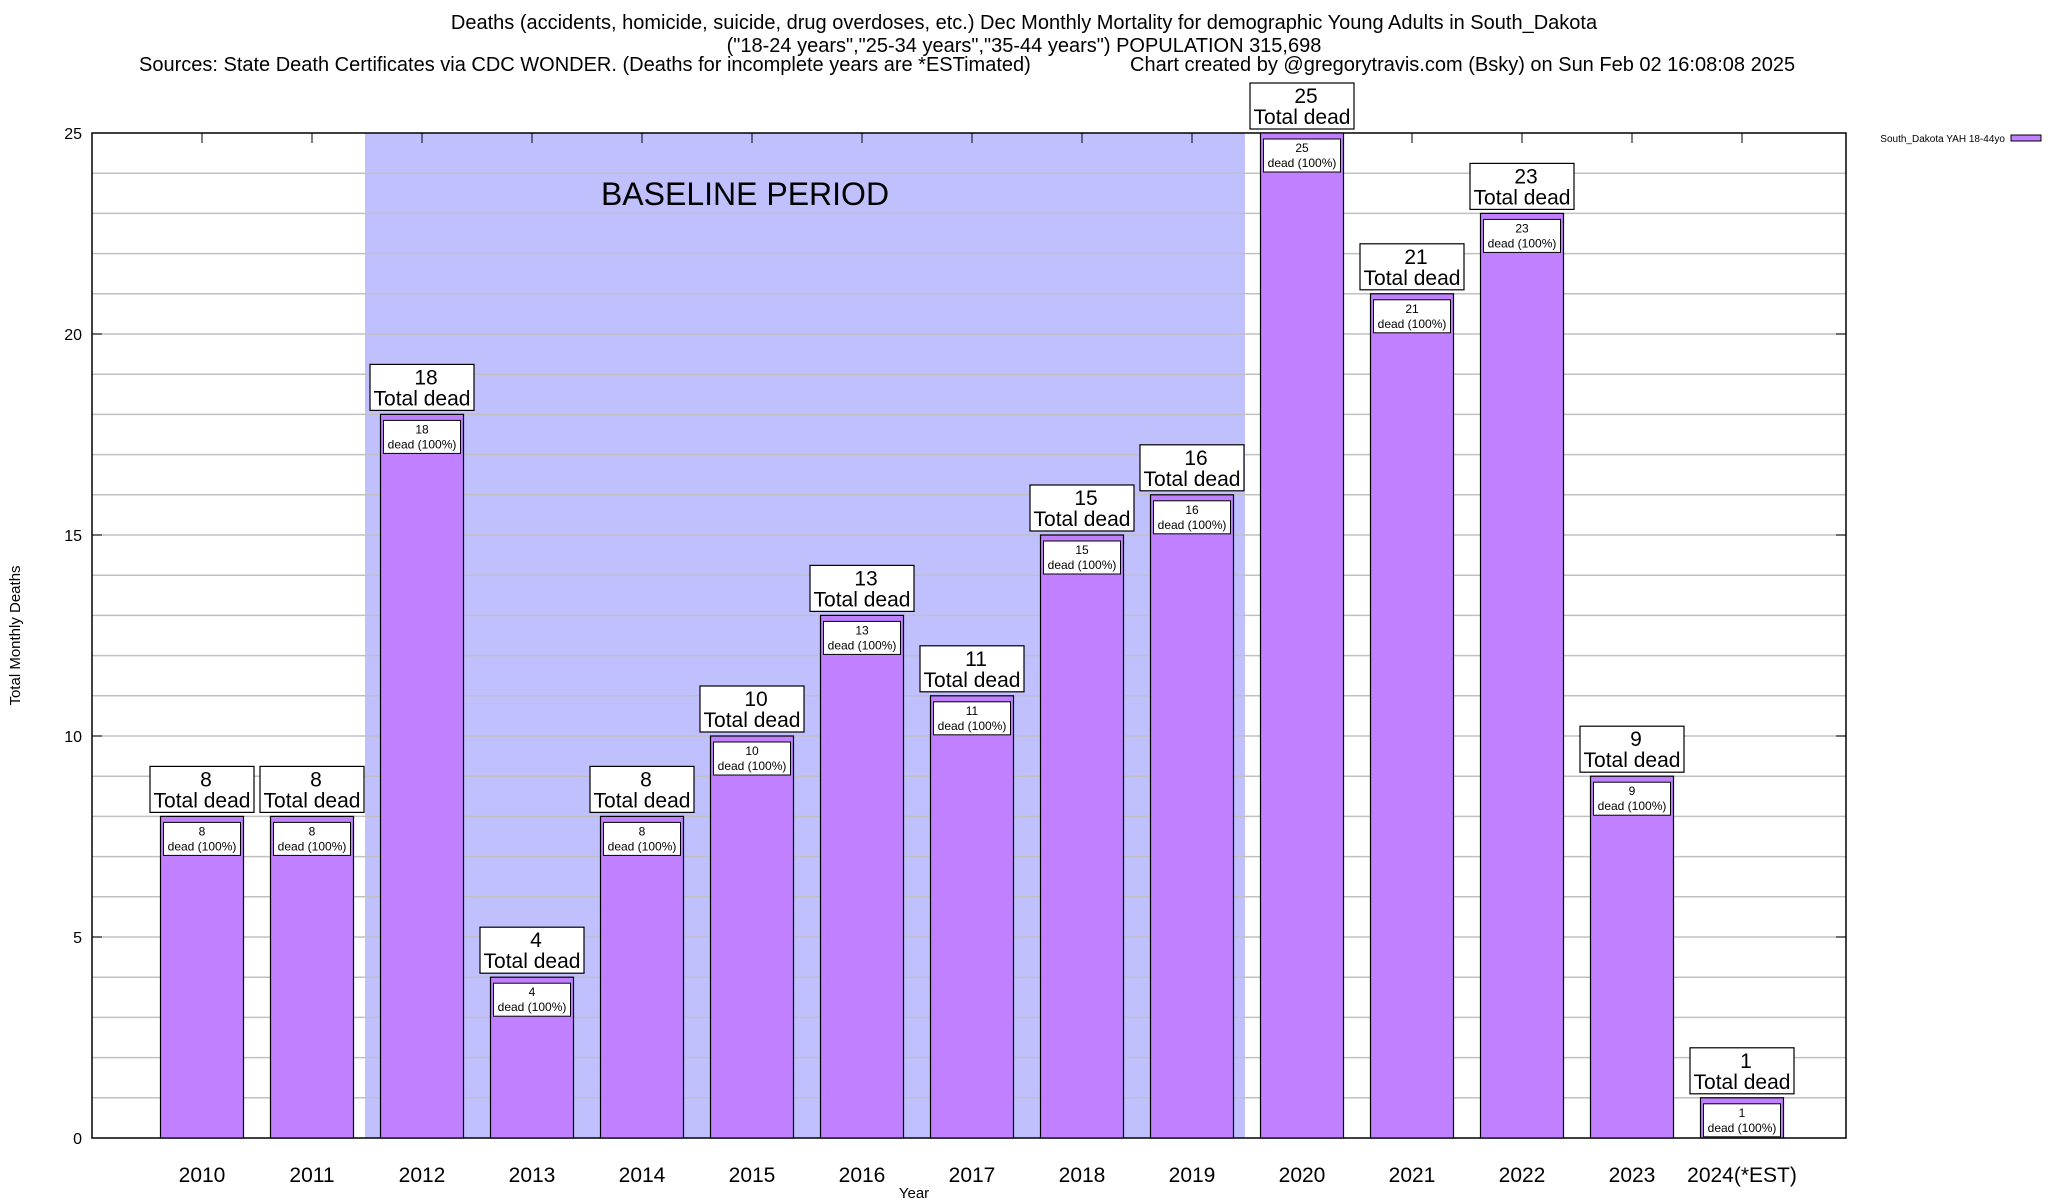 Image resolution: width=2048 pixels, height=1200 pixels. I want to click on y-axis-label: Total Monthly Deaths, so click(15, 635).